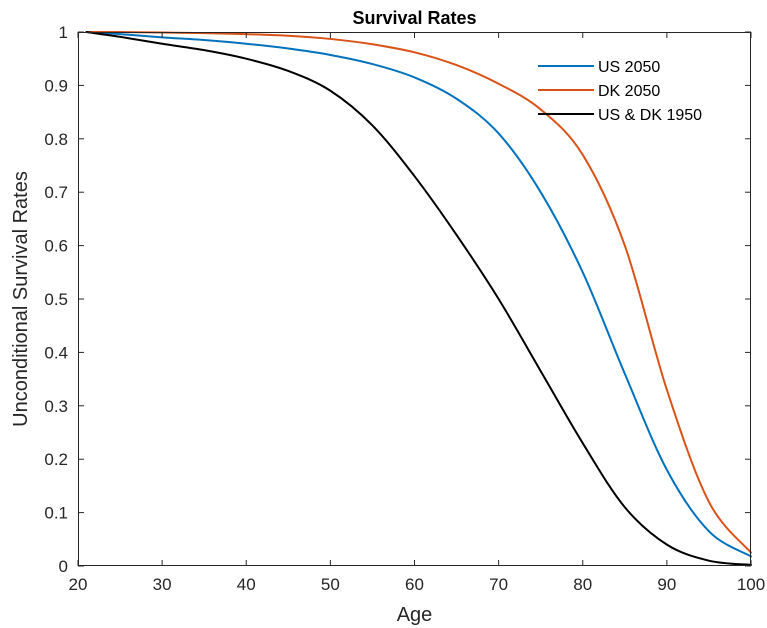 The height and width of the screenshot is (628, 767). I want to click on y-tick-label: 1, so click(63, 32).